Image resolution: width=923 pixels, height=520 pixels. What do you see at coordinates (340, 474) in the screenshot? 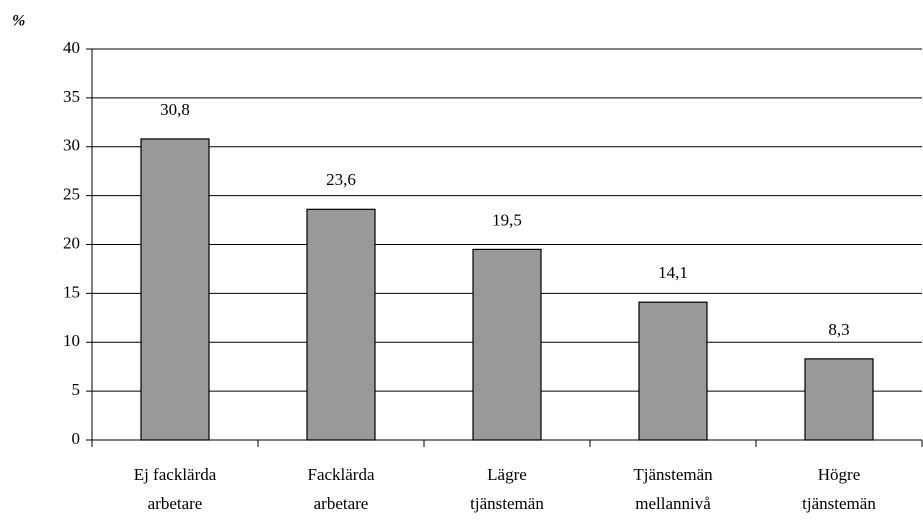
I see `x-tick-label: Facklärda` at bounding box center [340, 474].